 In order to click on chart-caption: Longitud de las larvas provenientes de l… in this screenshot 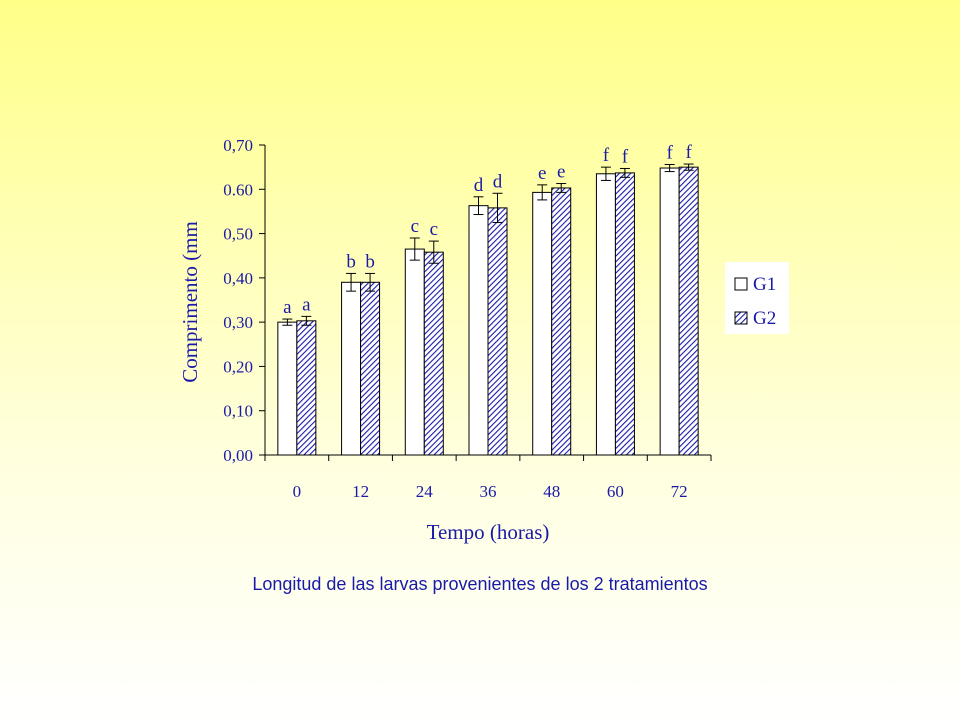, I will do `click(480, 584)`.